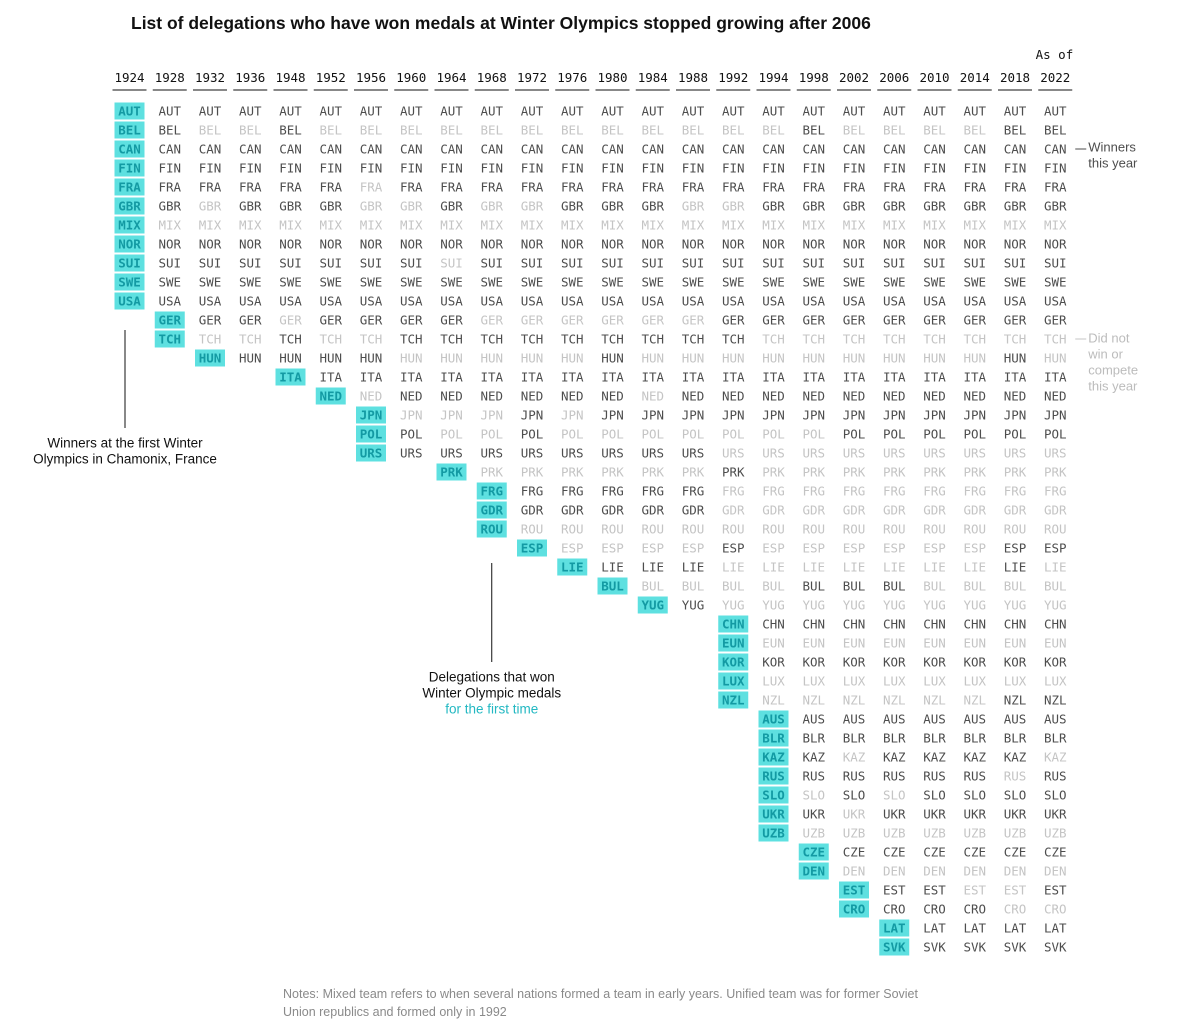  I want to click on delegation-cell-not-won: URS, so click(974, 453).